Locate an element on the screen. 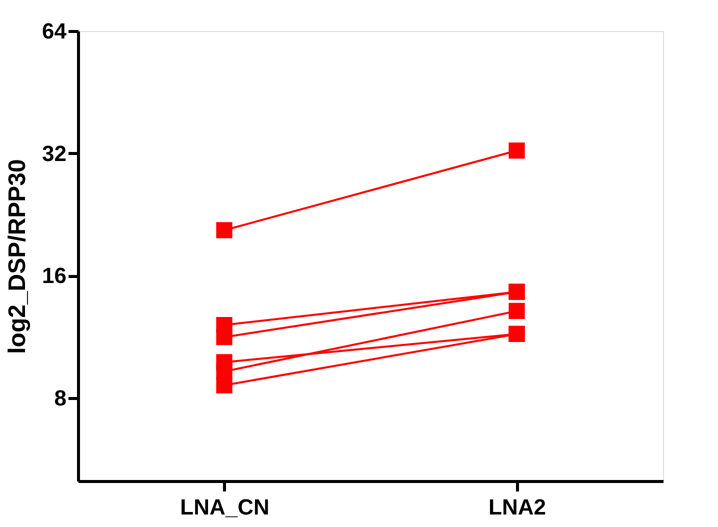  y-axis-title: log2_DSP/RPP30 is located at coordinates (18, 256).